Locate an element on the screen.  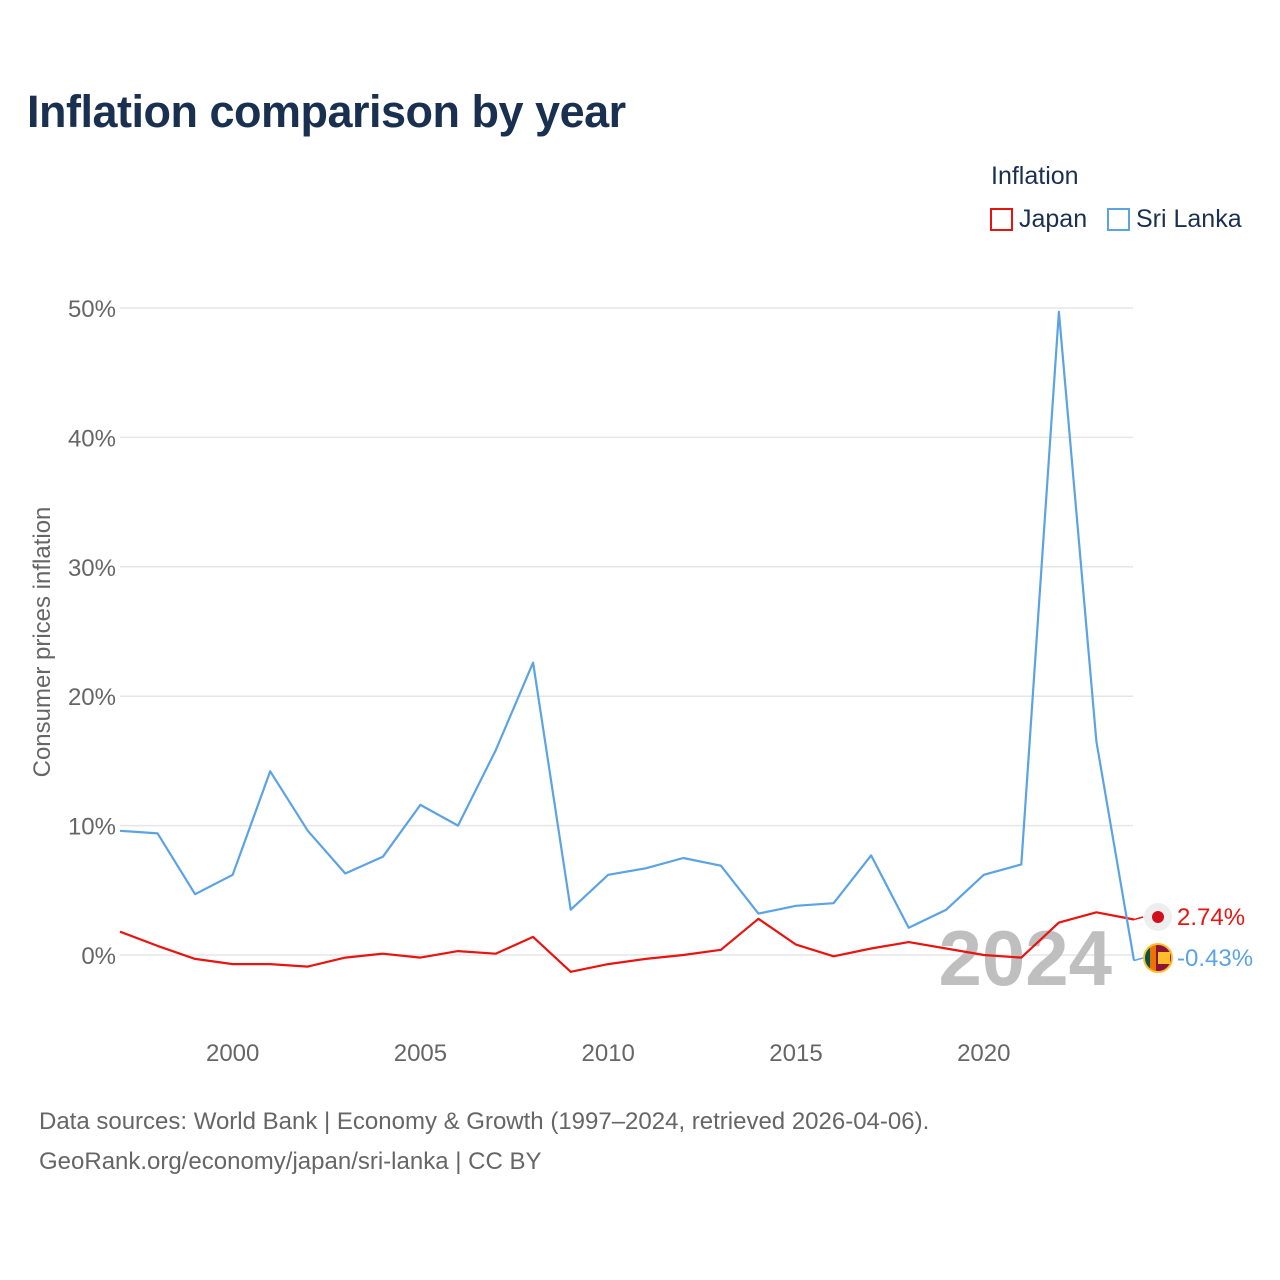
year-watermark: 2024 is located at coordinates (1025, 958).